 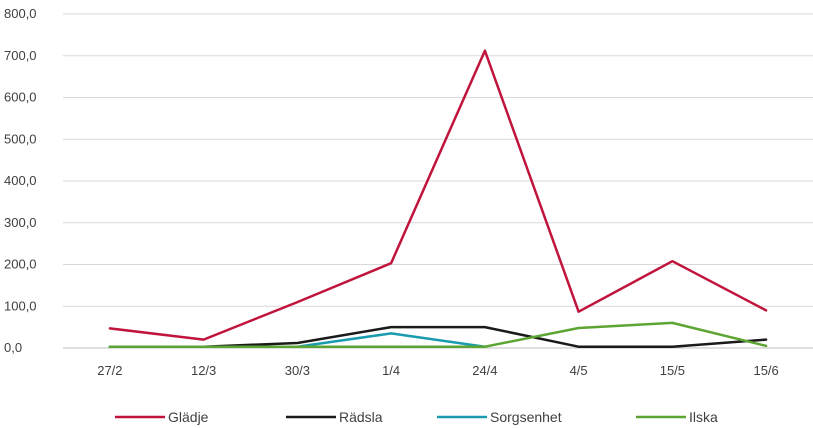 What do you see at coordinates (672, 370) in the screenshot?
I see `x-tick-label: 15/5` at bounding box center [672, 370].